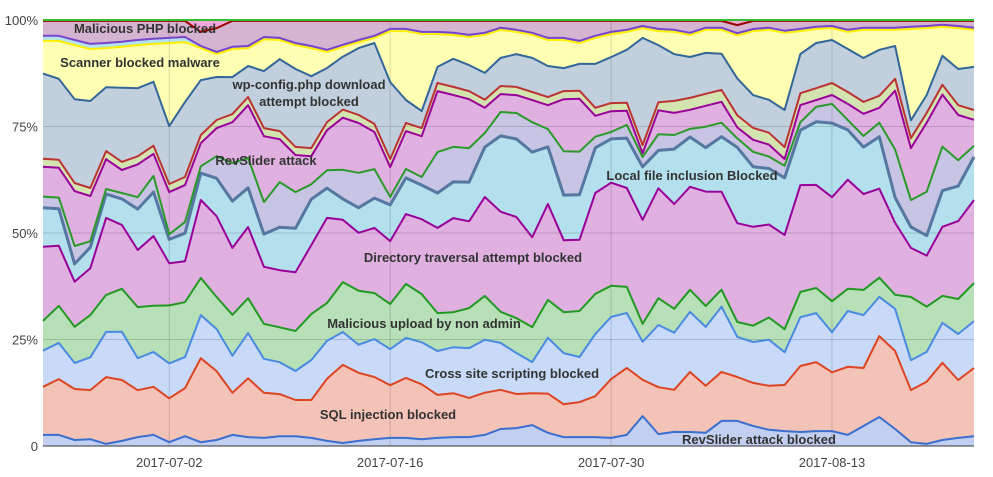 The height and width of the screenshot is (477, 993). I want to click on line-revslider-attack-blocked, so click(509, 430).